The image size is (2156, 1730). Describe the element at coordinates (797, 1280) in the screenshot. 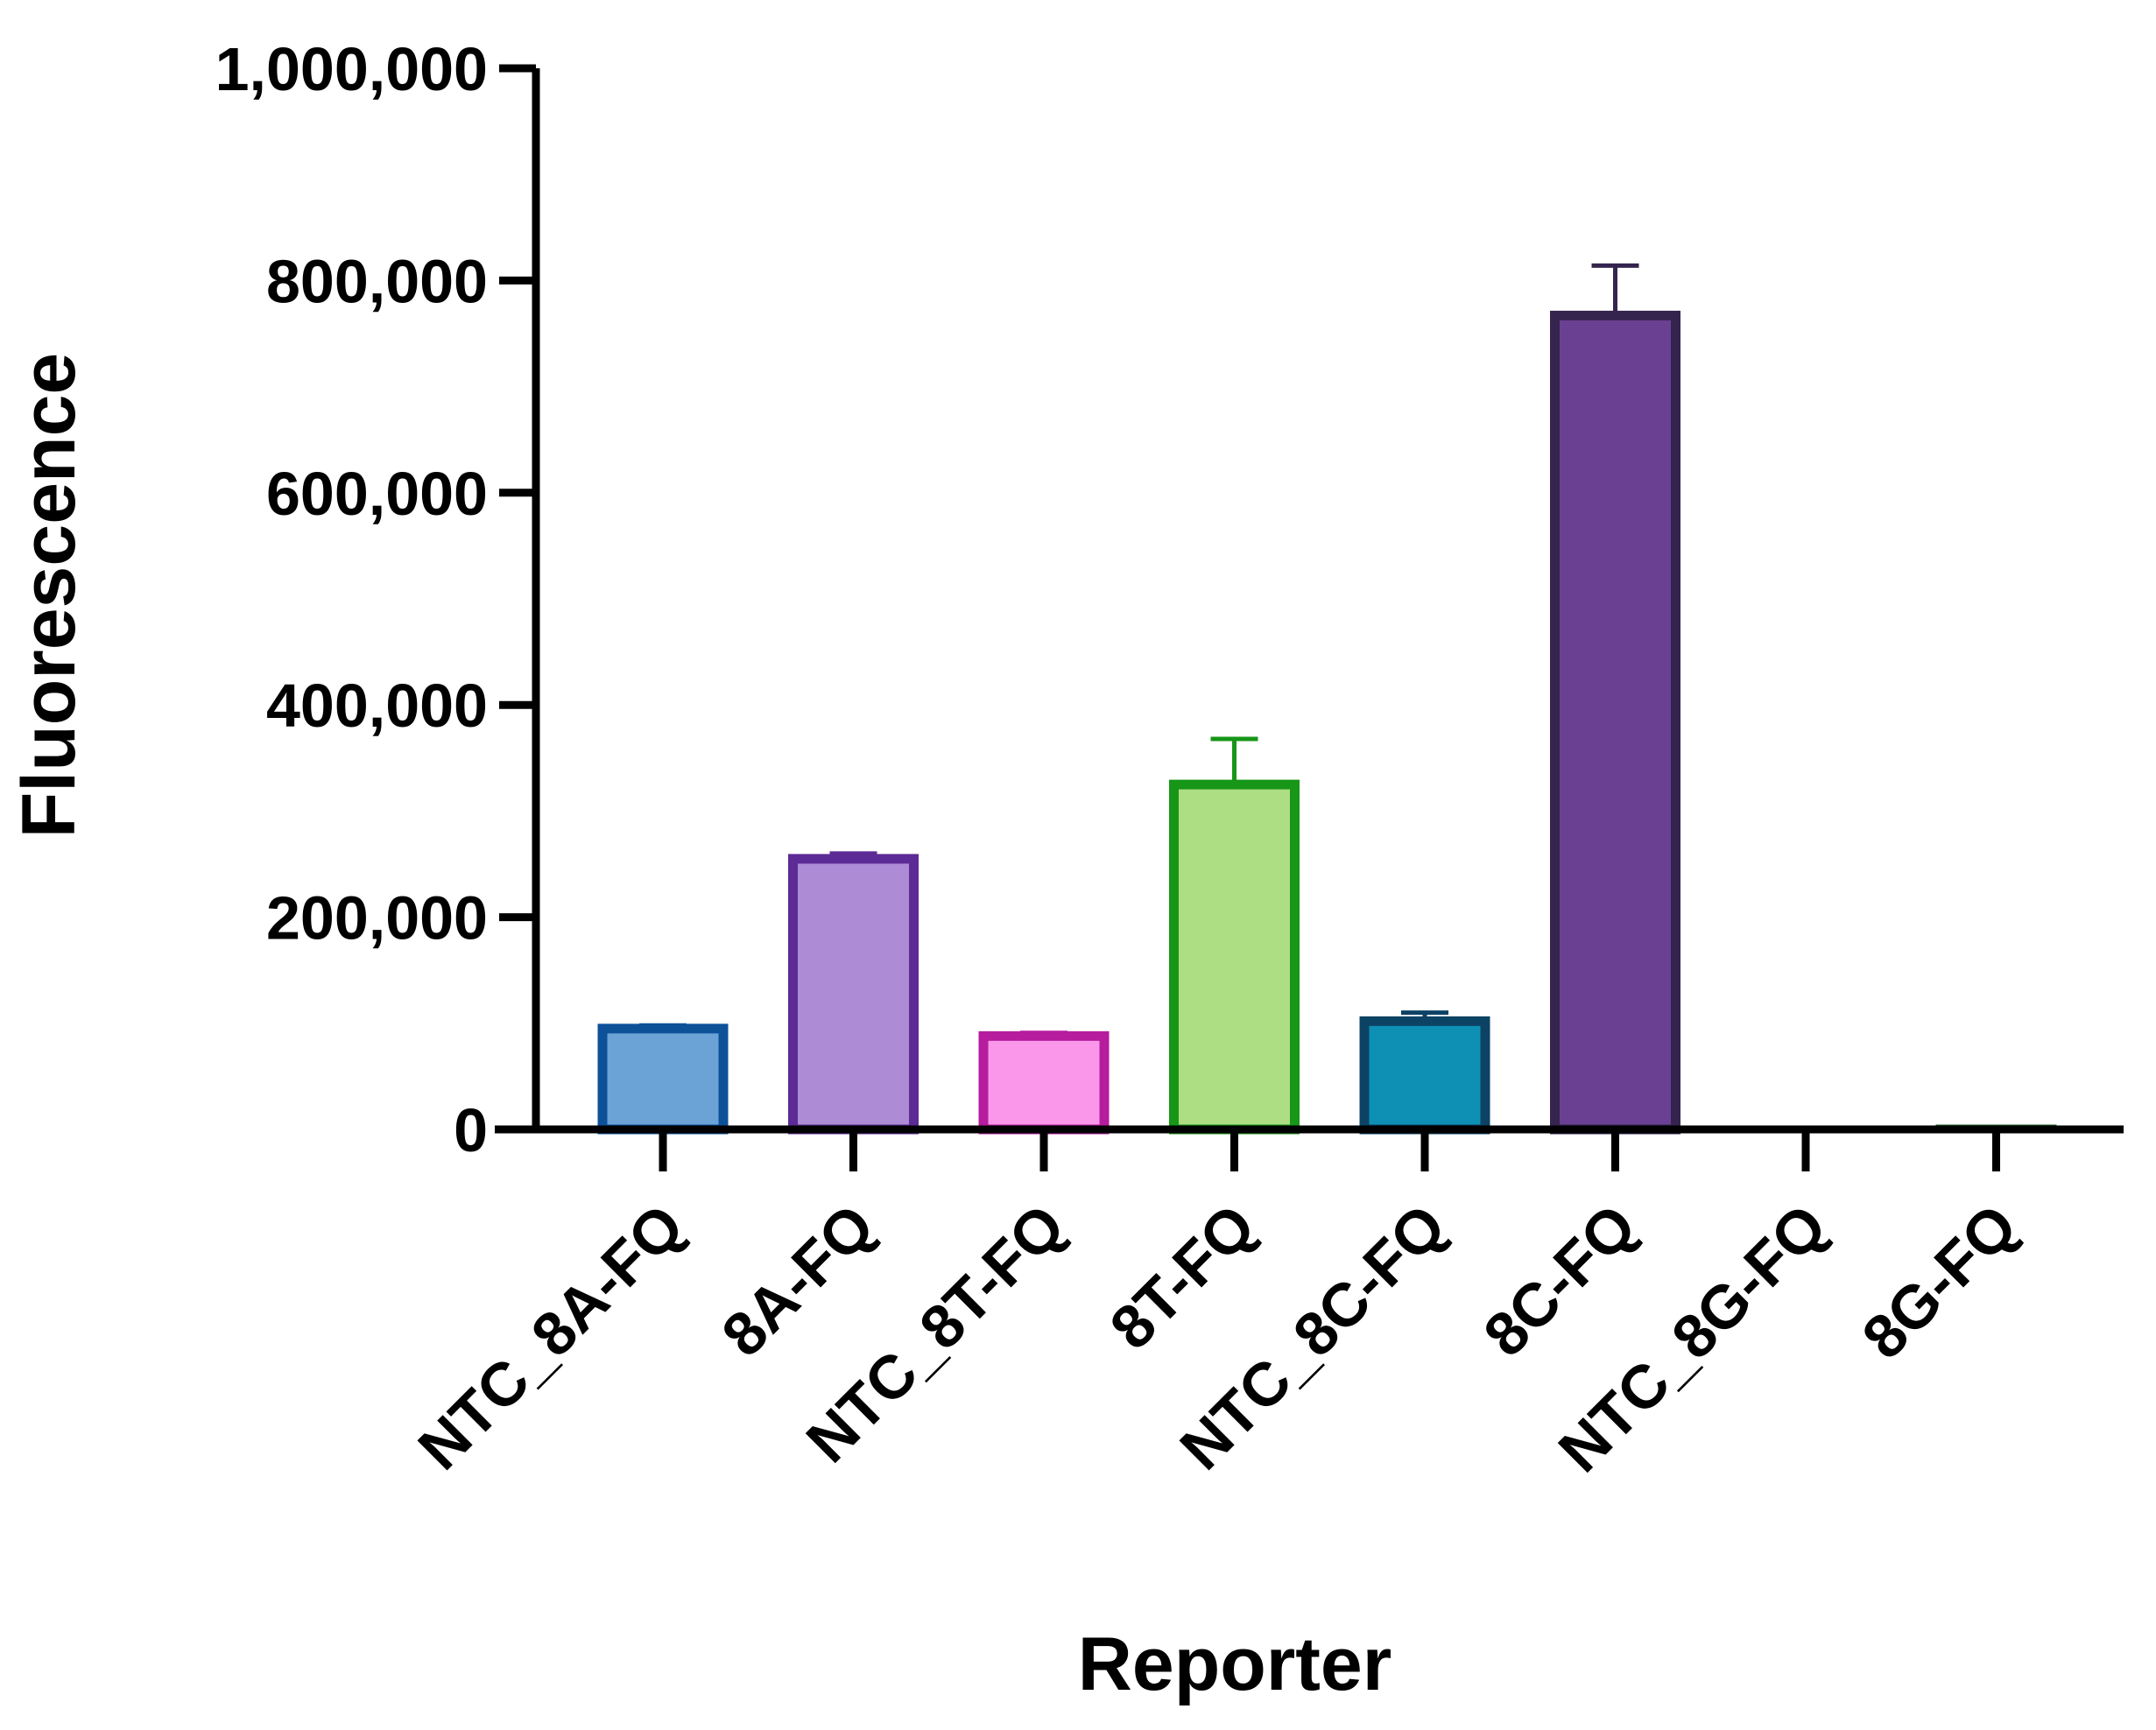

I see `x-tick-label: 8A-FQ` at that location.